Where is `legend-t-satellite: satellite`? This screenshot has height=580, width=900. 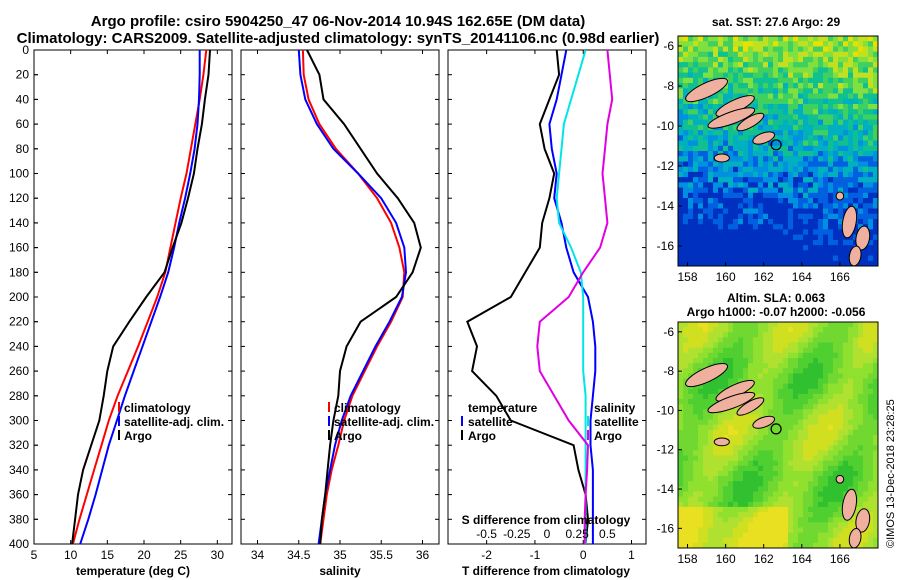
legend-t-satellite: satellite is located at coordinates (490, 422).